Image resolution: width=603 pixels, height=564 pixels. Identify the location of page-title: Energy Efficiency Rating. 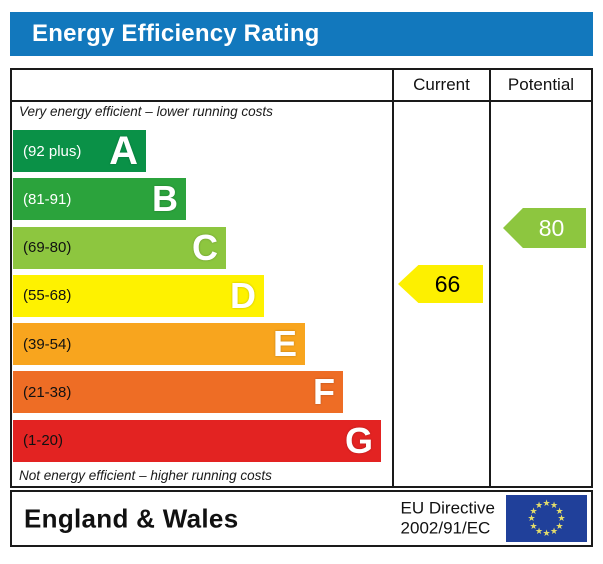
(176, 33).